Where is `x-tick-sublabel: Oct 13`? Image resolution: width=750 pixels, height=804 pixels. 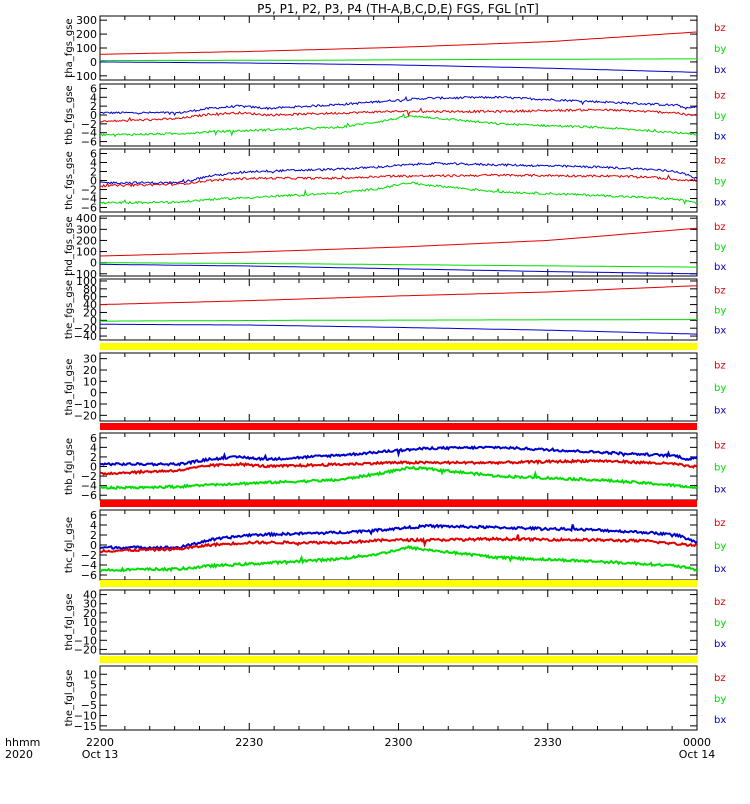 x-tick-sublabel: Oct 13 is located at coordinates (100, 754).